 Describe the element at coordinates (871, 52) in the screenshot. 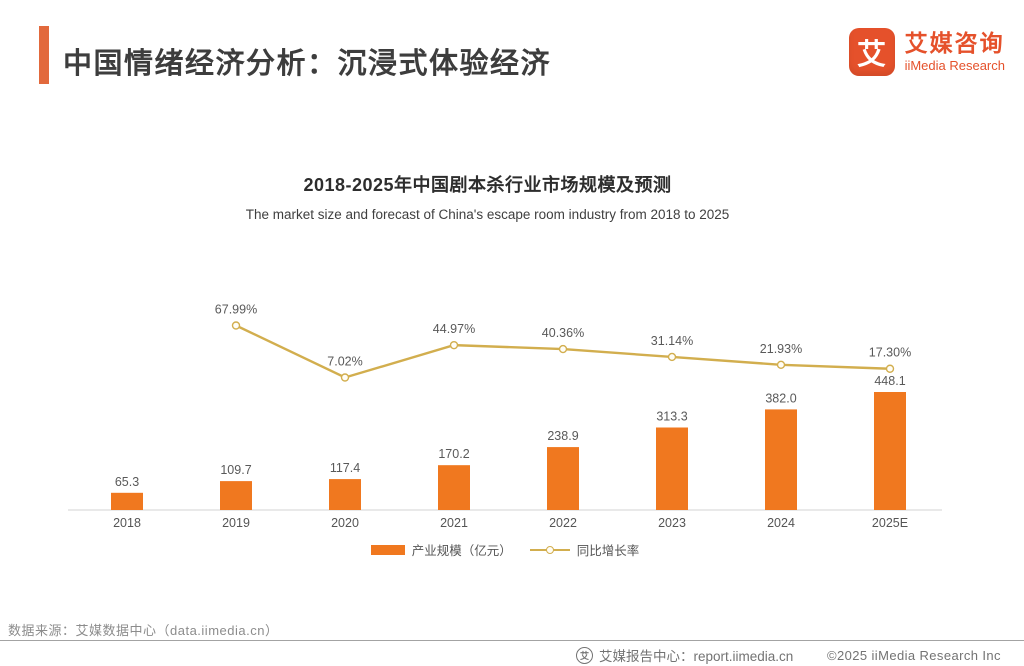

I see `iimedia-logo-icon: 艾` at that location.